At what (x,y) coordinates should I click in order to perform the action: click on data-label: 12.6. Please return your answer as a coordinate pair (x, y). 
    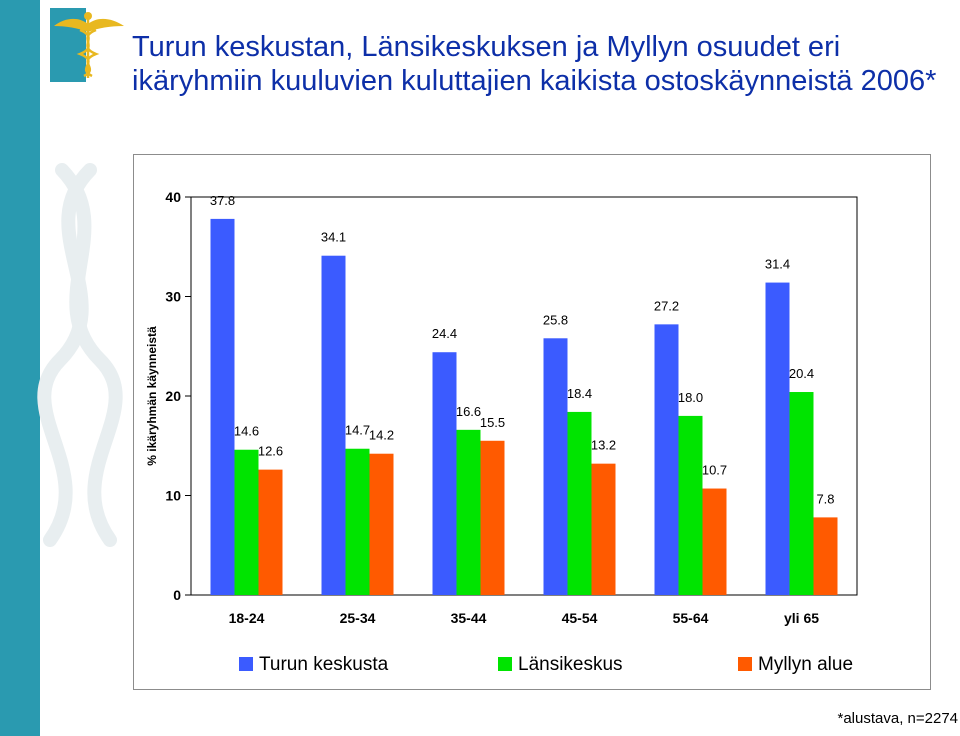
    Looking at the image, I should click on (270, 451).